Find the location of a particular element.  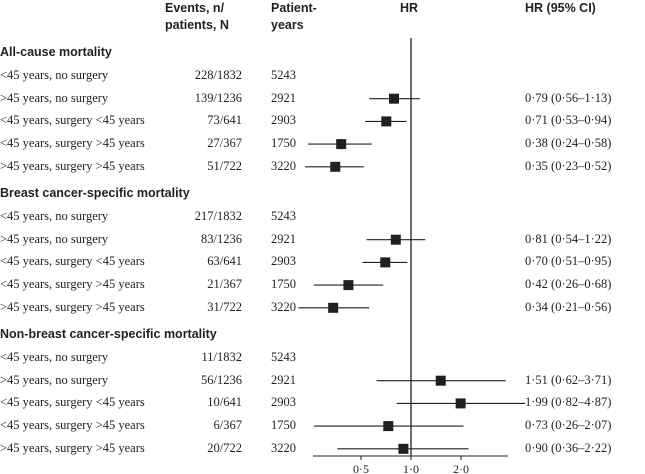

events-cell: 139/1236 is located at coordinates (218, 97).